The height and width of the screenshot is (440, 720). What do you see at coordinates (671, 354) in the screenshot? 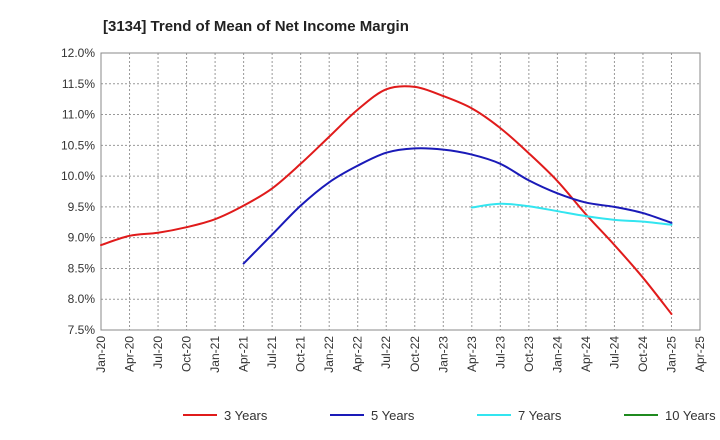
I see `x-tick-label: Jan-25` at bounding box center [671, 354].